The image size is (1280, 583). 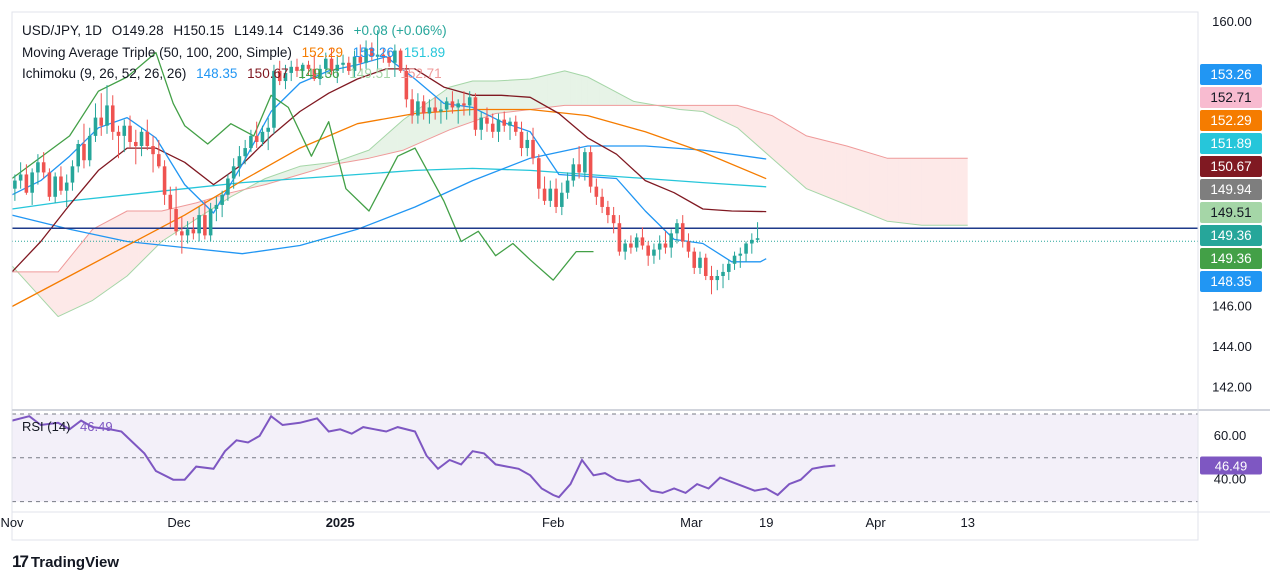 What do you see at coordinates (1230, 120) in the screenshot?
I see `price-label-text: 152.29` at bounding box center [1230, 120].